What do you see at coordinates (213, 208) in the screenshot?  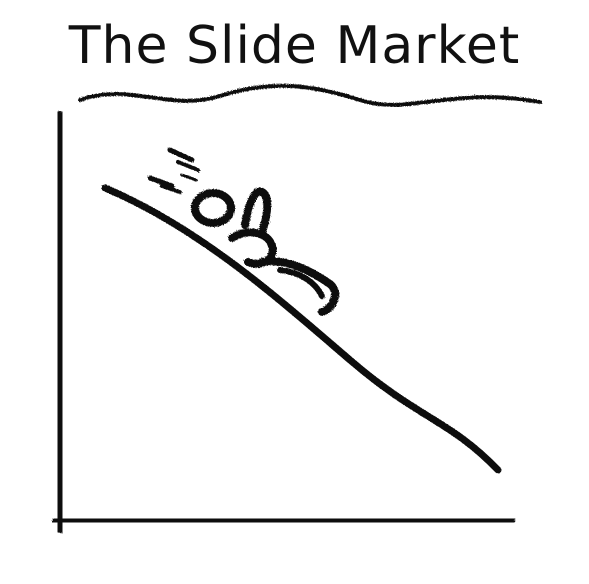 I see `figure-head` at bounding box center [213, 208].